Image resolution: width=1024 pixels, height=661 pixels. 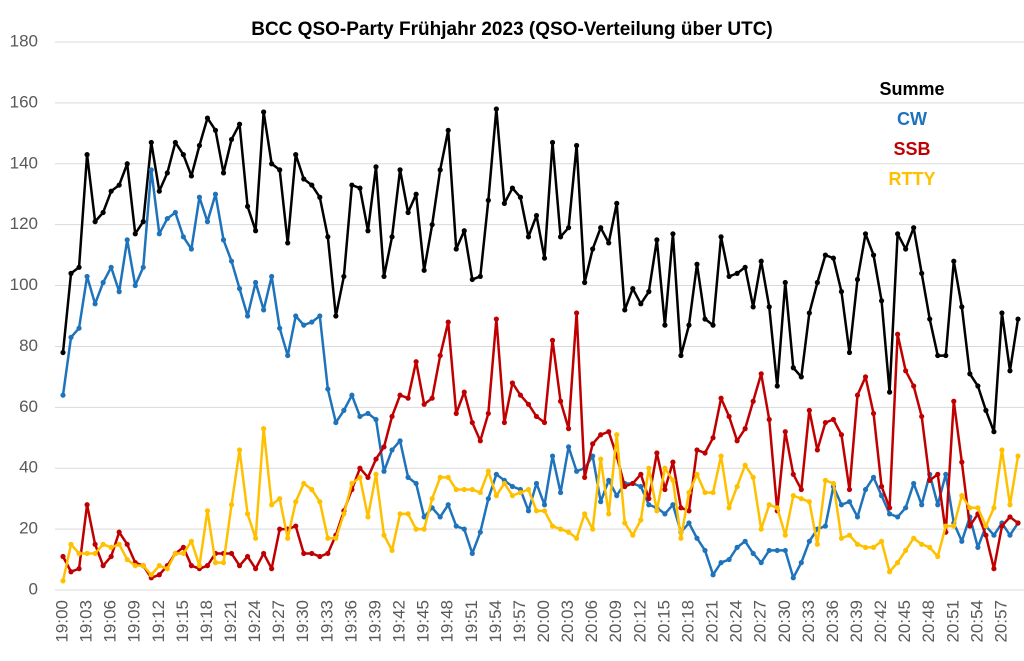 I want to click on x-tick-label: 19:51, so click(x=471, y=621).